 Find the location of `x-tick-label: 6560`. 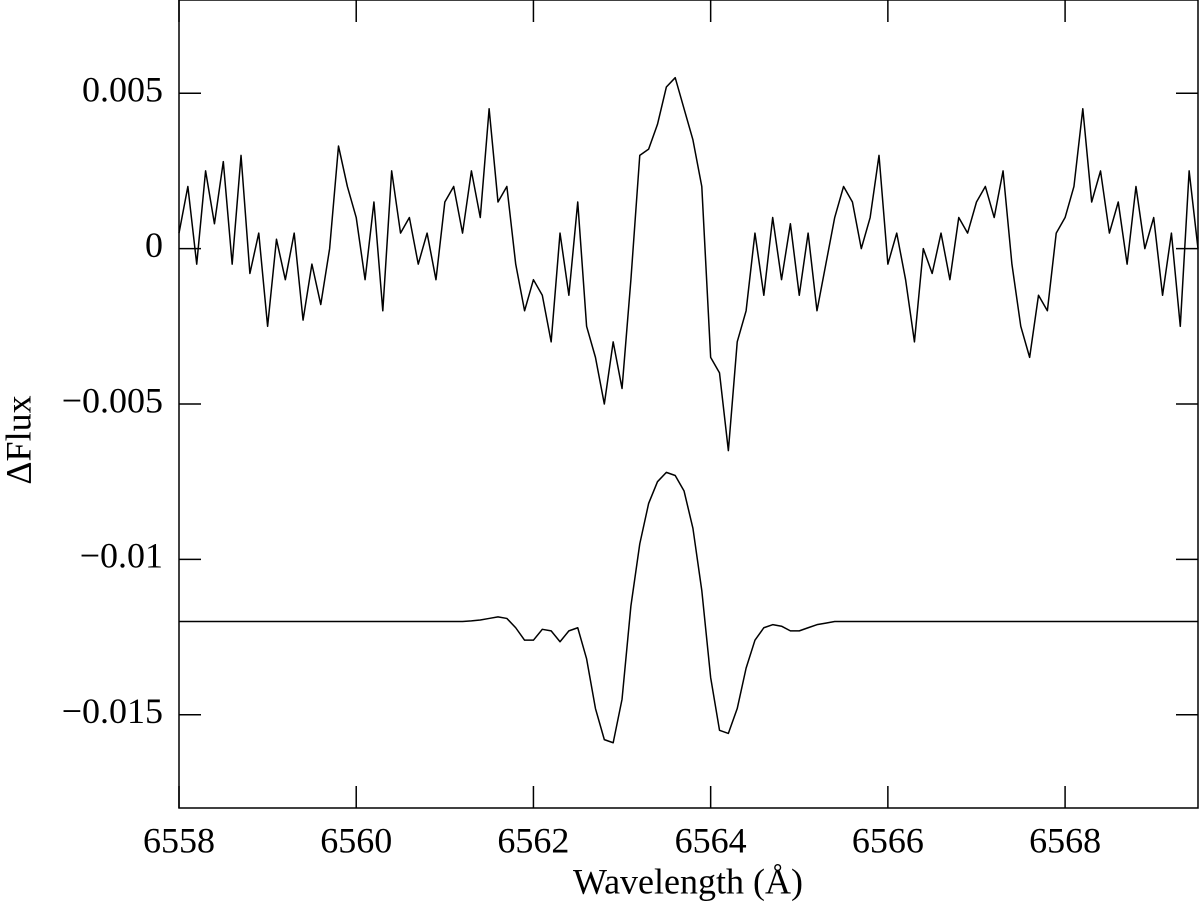

x-tick-label: 6560 is located at coordinates (356, 840).